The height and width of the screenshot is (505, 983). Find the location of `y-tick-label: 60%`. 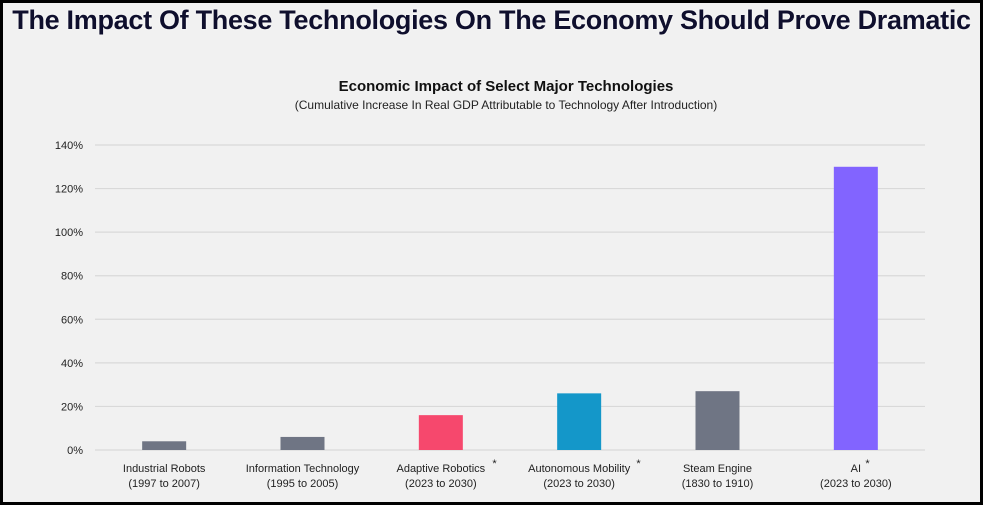

y-tick-label: 60% is located at coordinates (72, 320).